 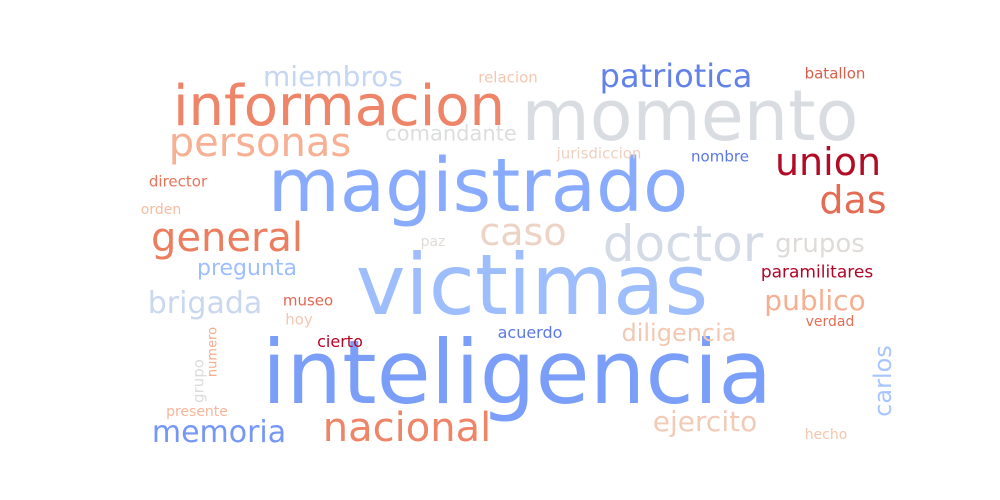 What do you see at coordinates (178, 181) in the screenshot?
I see `word-director: director` at bounding box center [178, 181].